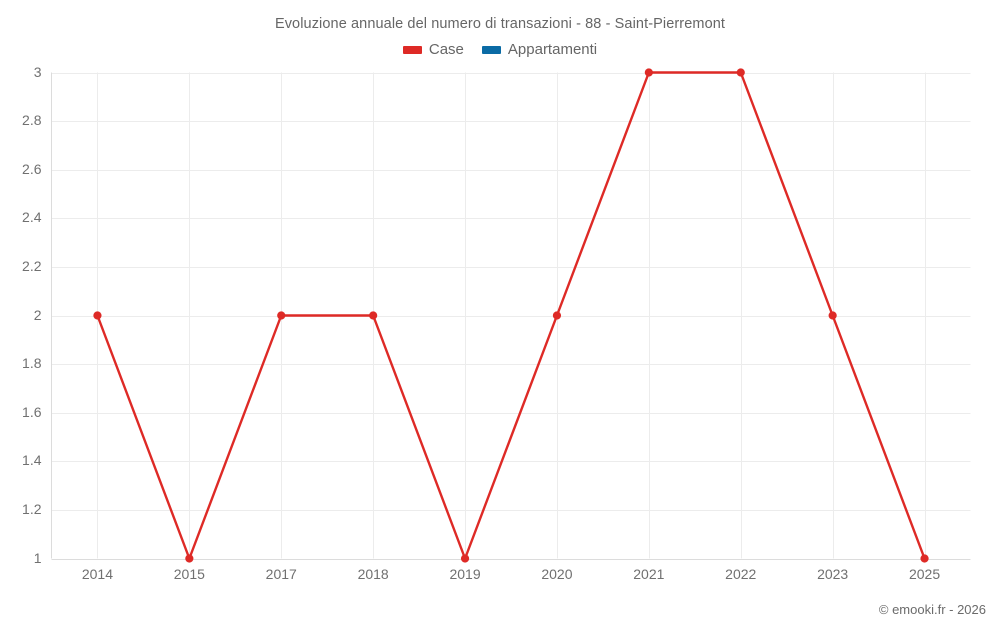  Describe the element at coordinates (38, 315) in the screenshot. I see `y-axis-tick-label: 2` at that location.